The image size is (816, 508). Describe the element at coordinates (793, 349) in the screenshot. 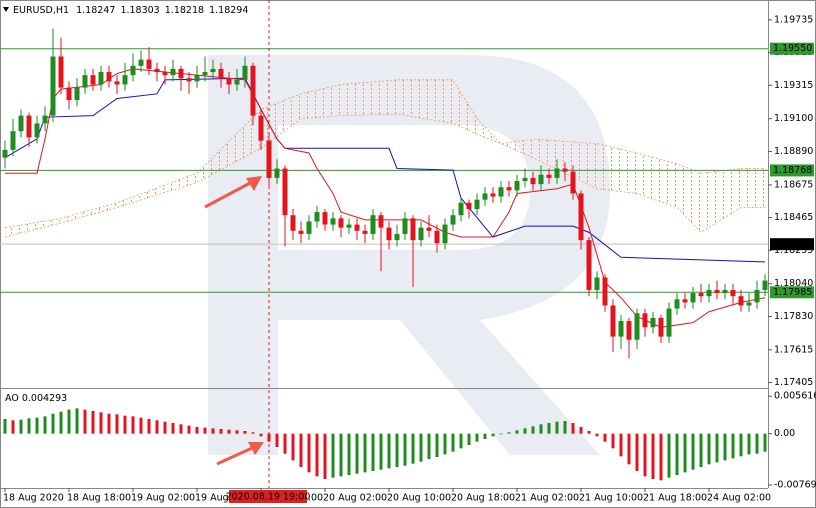

I see `y-tick-label: 1.17615` at that location.